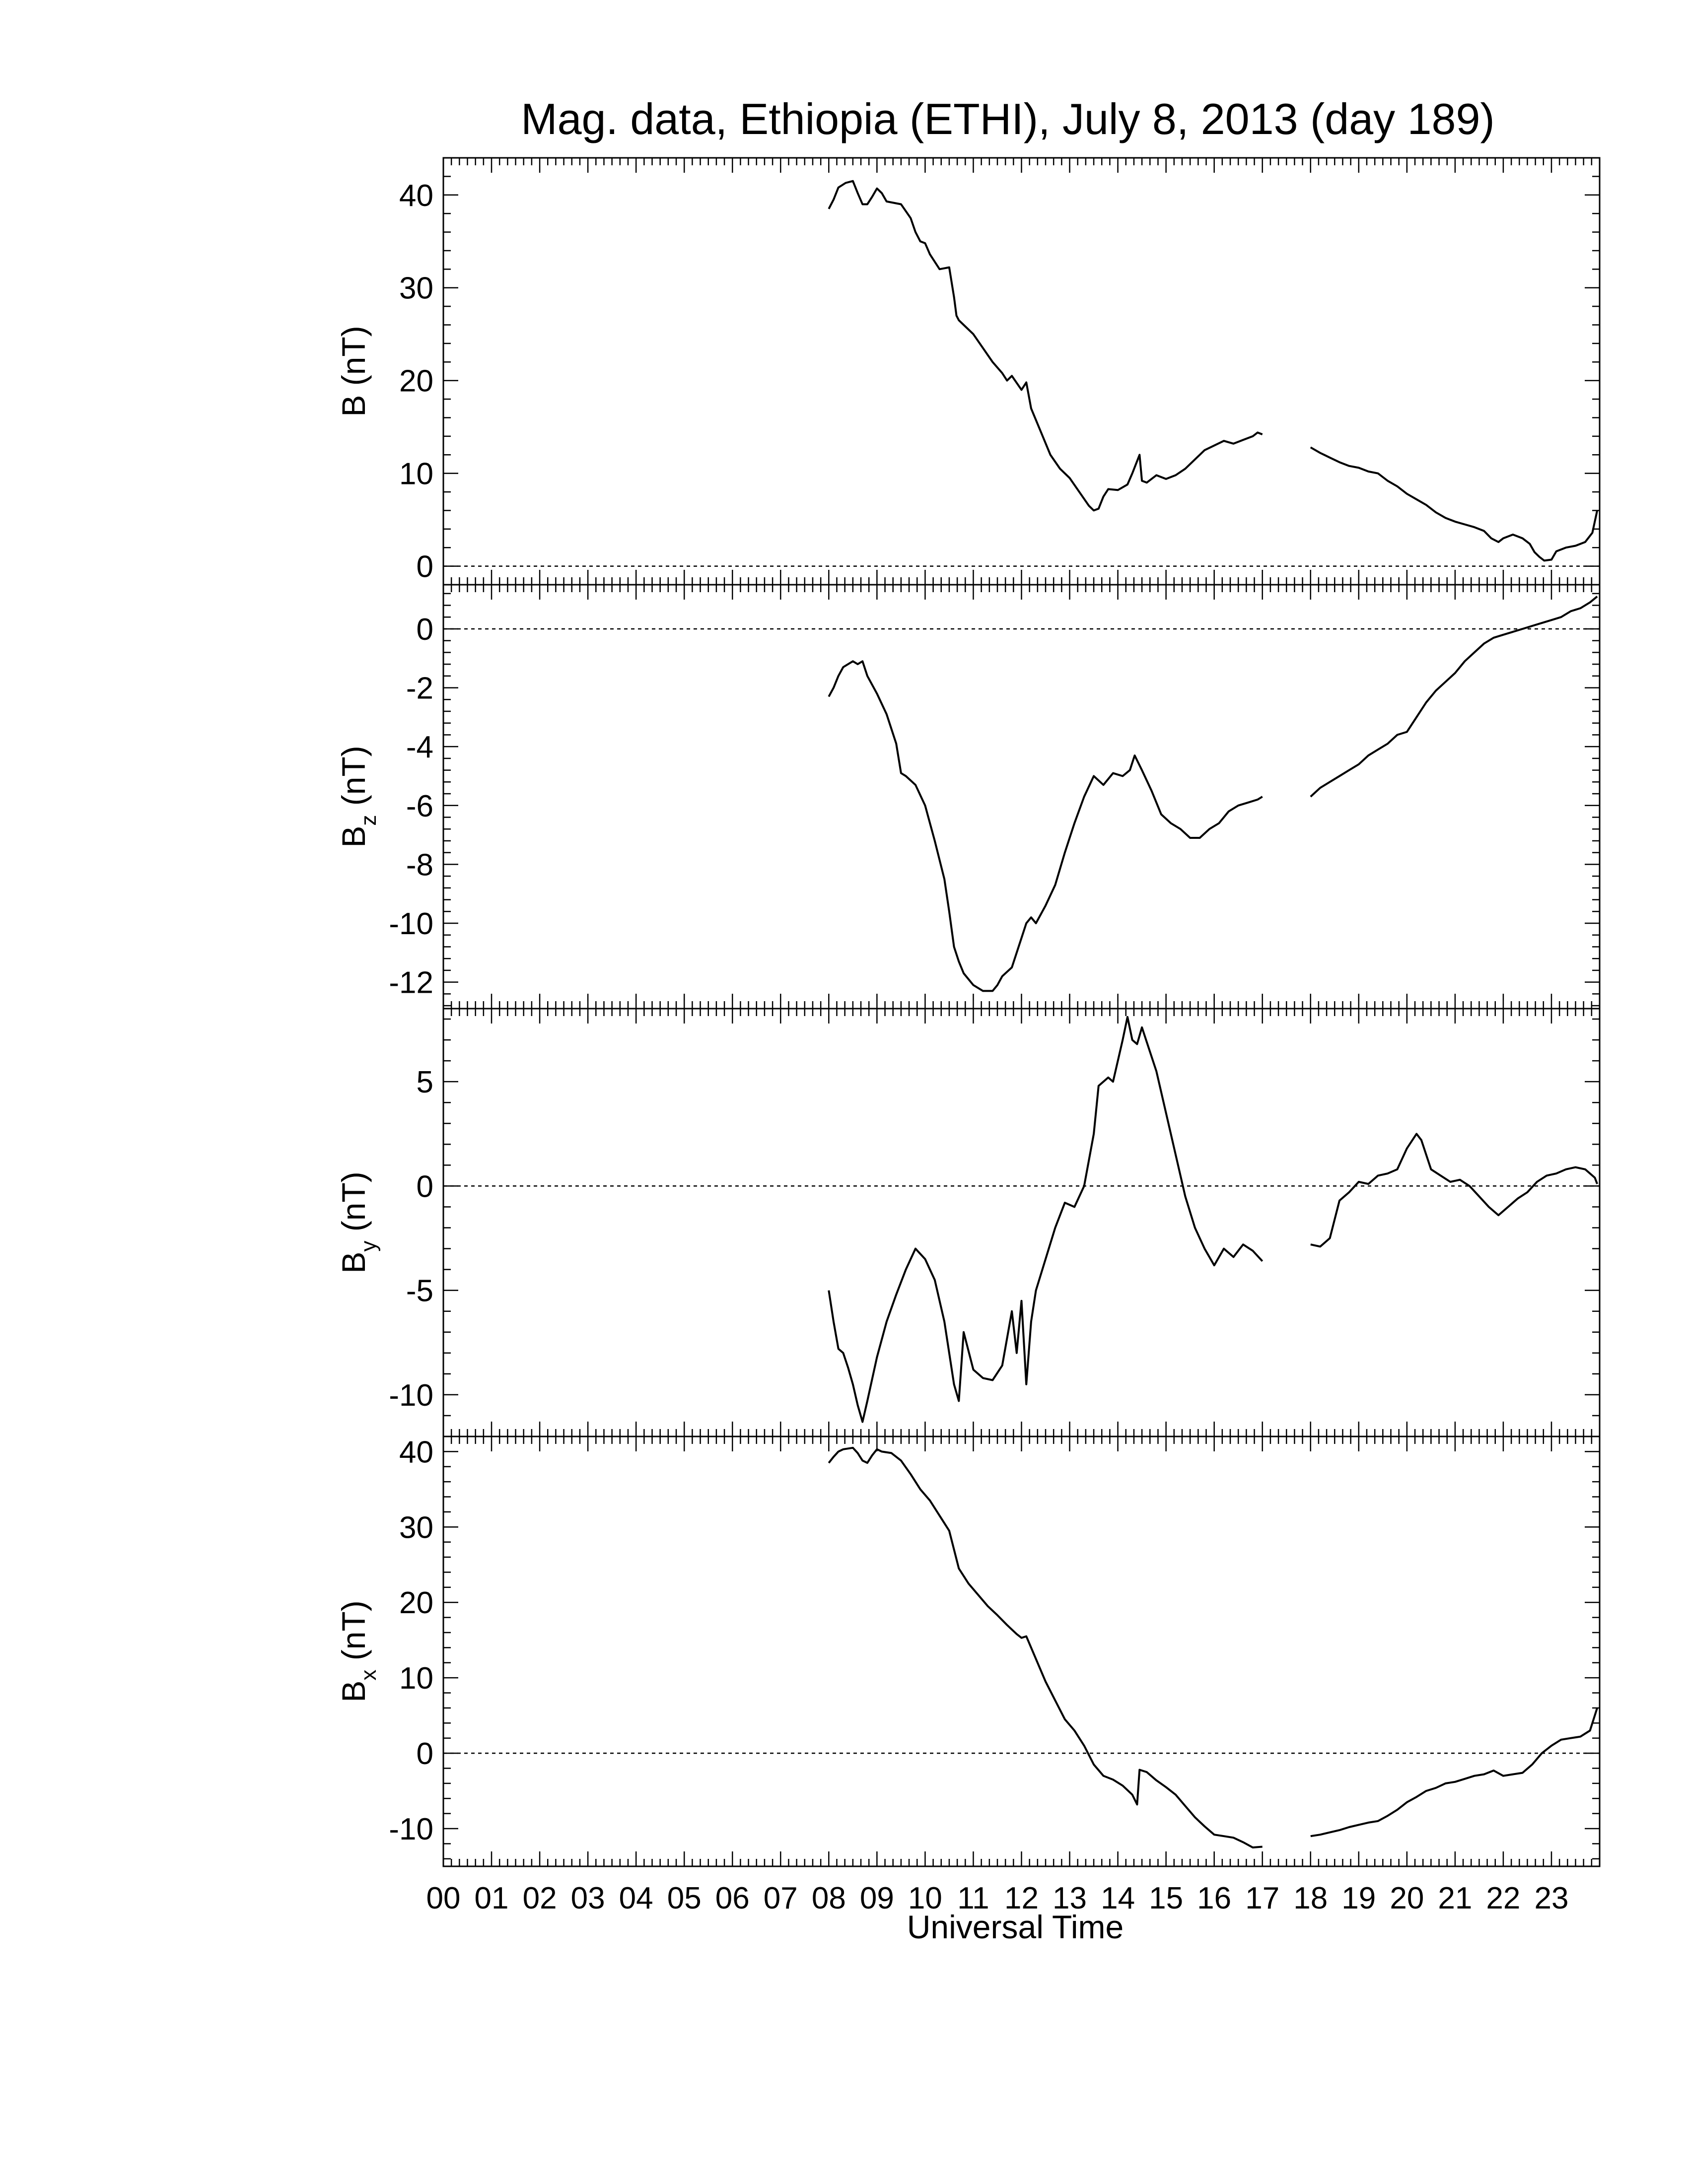  Describe the element at coordinates (492, 1898) in the screenshot. I see `x-tick-label: 01` at that location.